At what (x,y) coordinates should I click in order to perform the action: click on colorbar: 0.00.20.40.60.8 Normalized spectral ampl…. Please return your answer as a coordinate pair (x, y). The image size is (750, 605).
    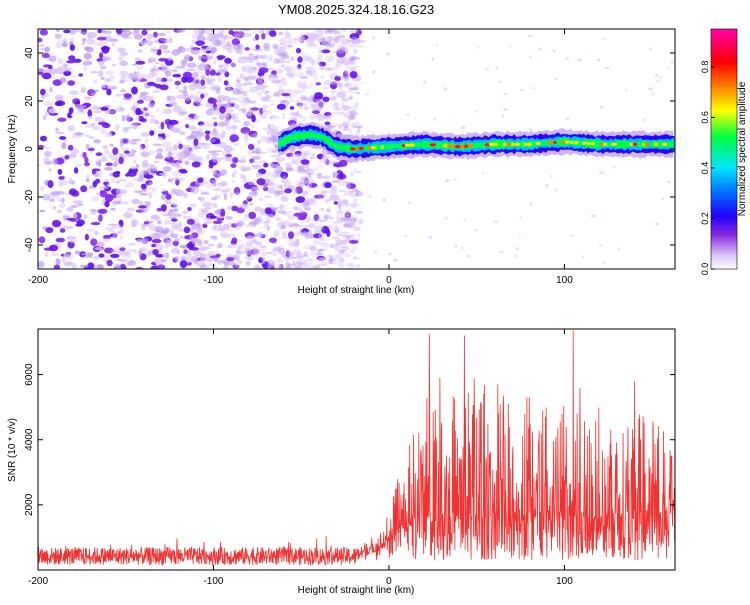
    Looking at the image, I should click on (724, 151).